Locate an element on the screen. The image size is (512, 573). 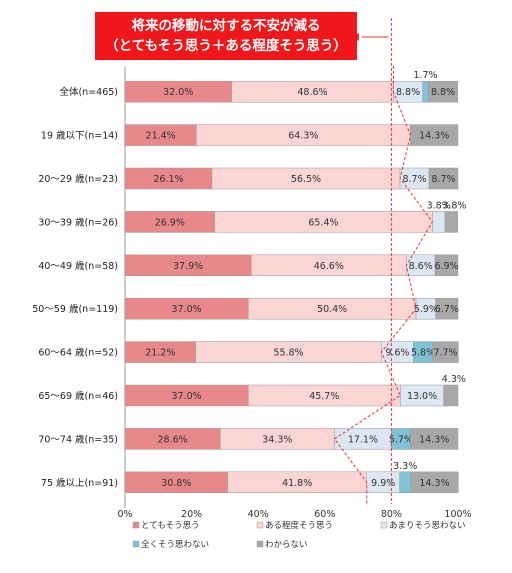
category-label: 20～29 歳(n=23) is located at coordinates (78, 179).